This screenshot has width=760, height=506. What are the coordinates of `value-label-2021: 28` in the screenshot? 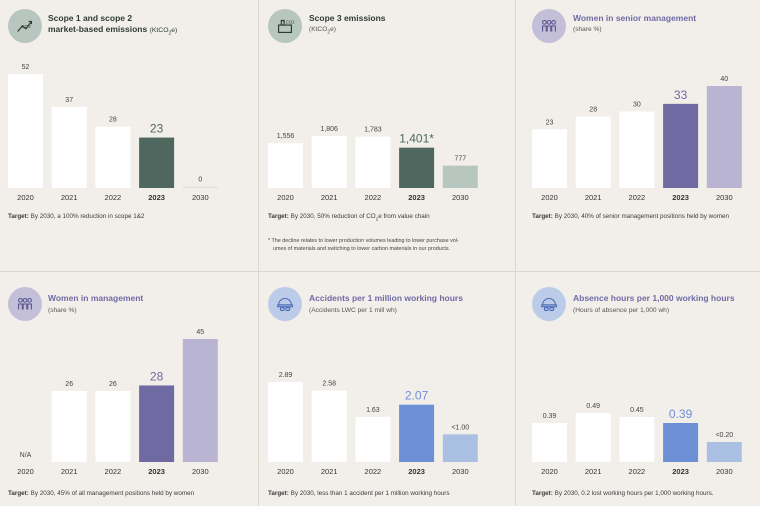 It's located at (593, 110).